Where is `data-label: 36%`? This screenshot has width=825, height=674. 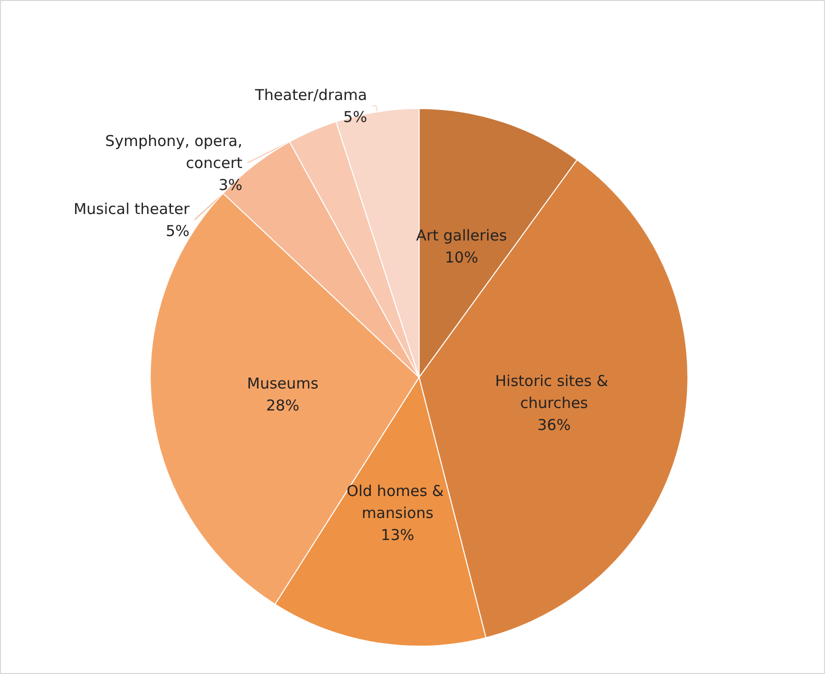 data-label: 36% is located at coordinates (554, 425).